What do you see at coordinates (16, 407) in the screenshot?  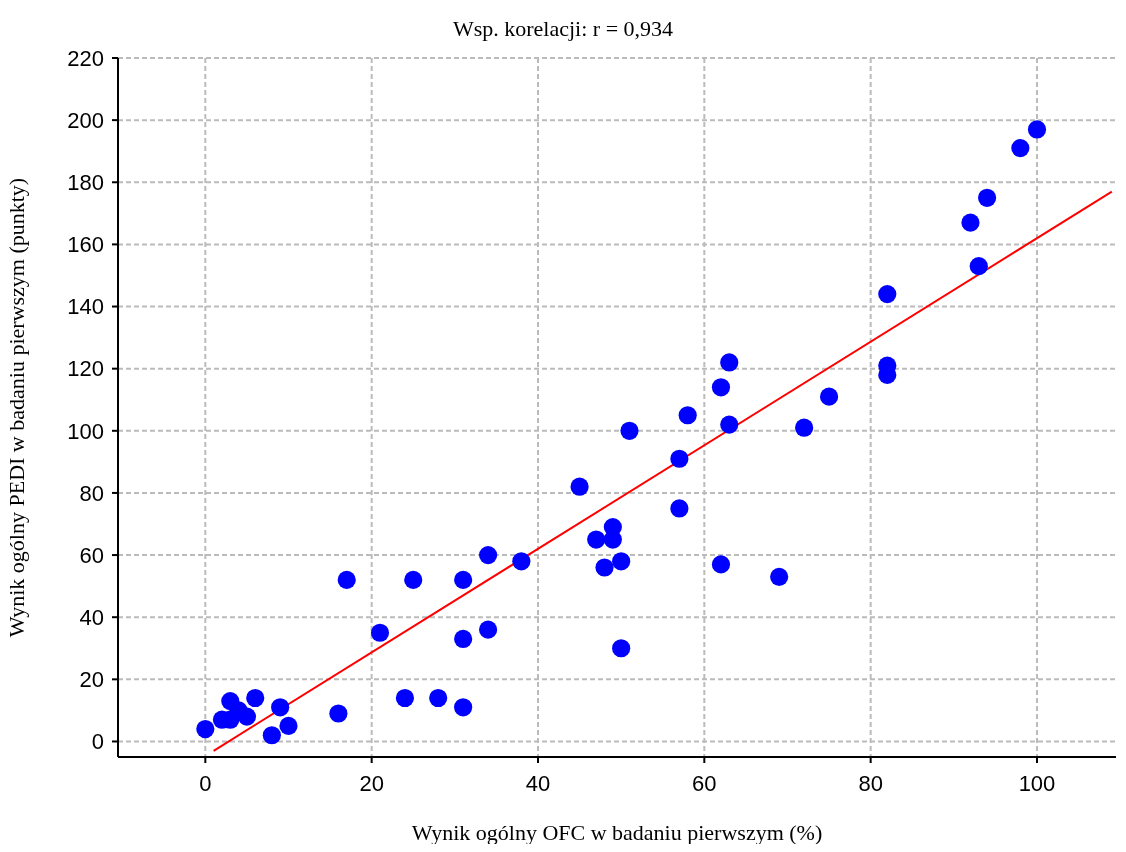 I see `y-axis-title: Wynik ogólny PEDI w badaniu pierwszym (punkty)` at bounding box center [16, 407].